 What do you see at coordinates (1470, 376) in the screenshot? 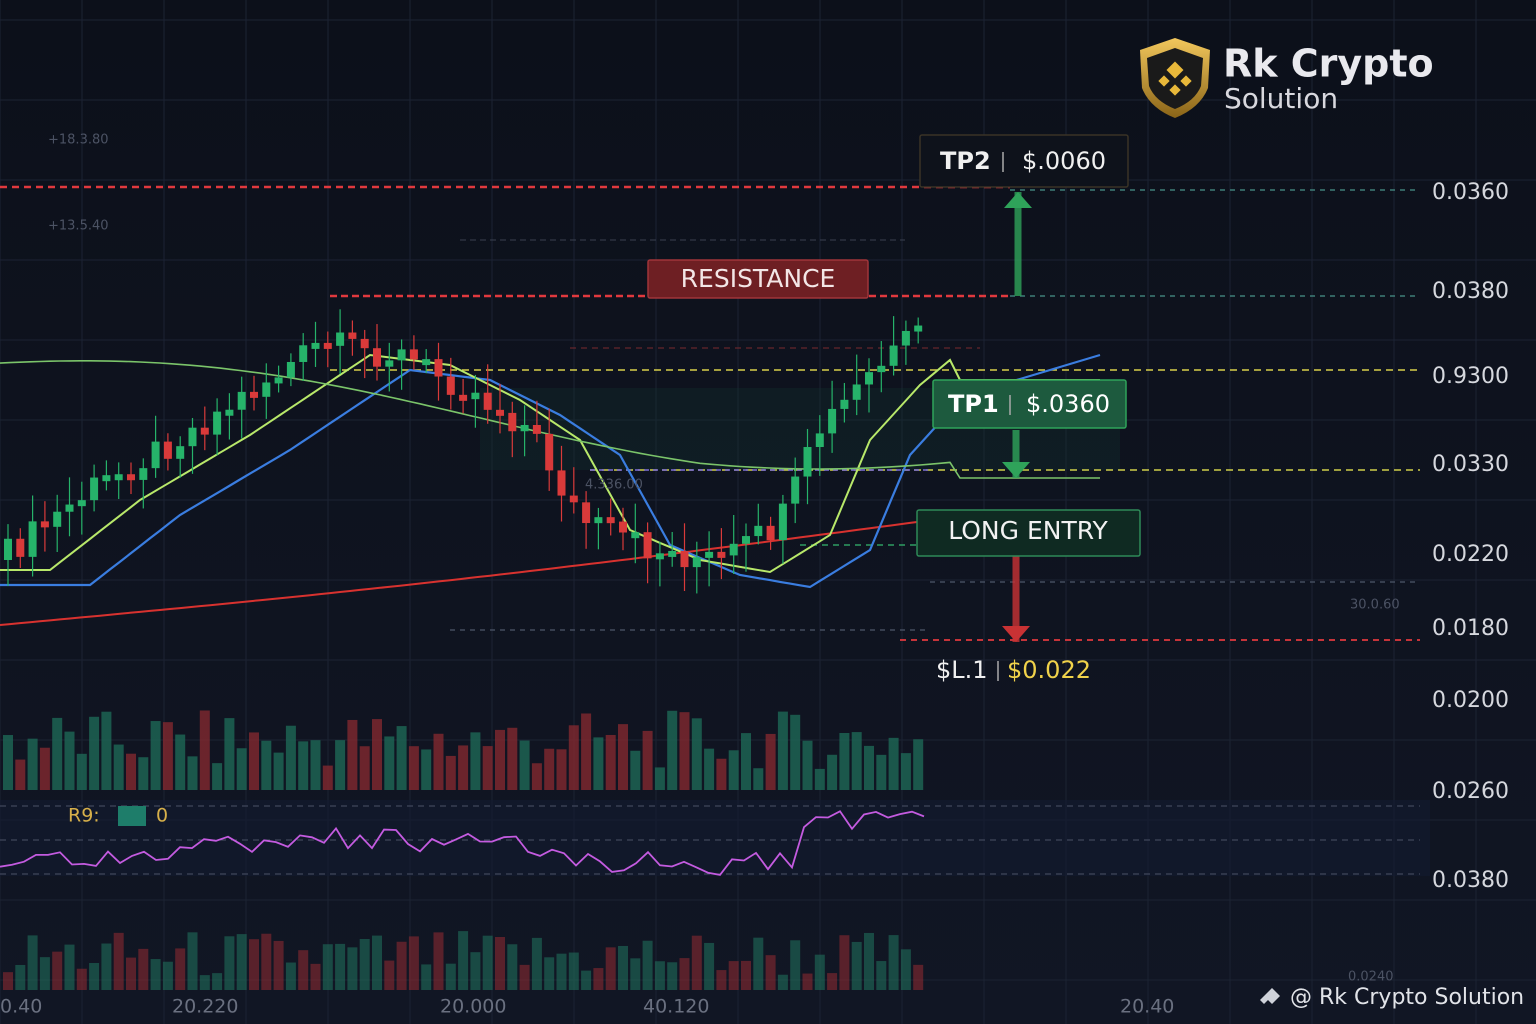
I see `price-axis-label: 0.9300` at bounding box center [1470, 376].